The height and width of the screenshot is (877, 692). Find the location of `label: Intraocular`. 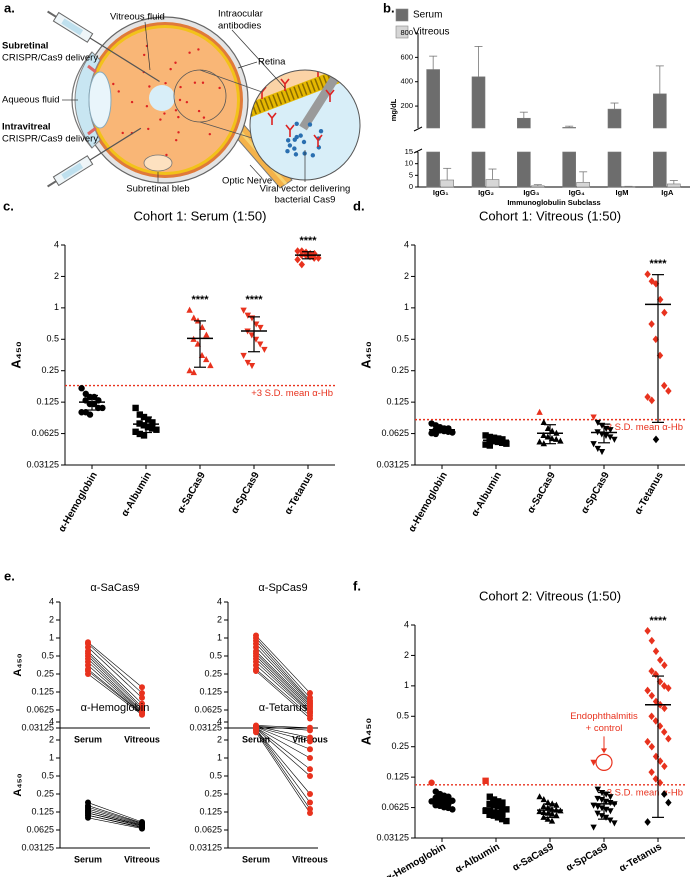

label: Intraocular is located at coordinates (240, 14).